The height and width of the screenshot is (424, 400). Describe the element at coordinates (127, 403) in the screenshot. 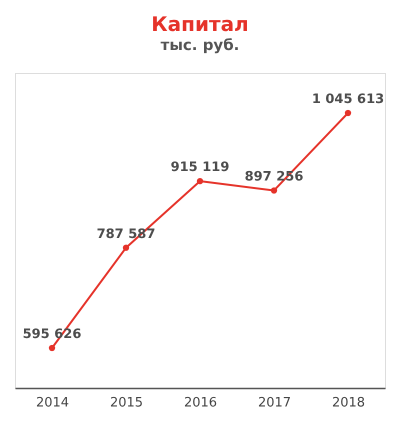

I see `x-tick-label: 2015` at that location.